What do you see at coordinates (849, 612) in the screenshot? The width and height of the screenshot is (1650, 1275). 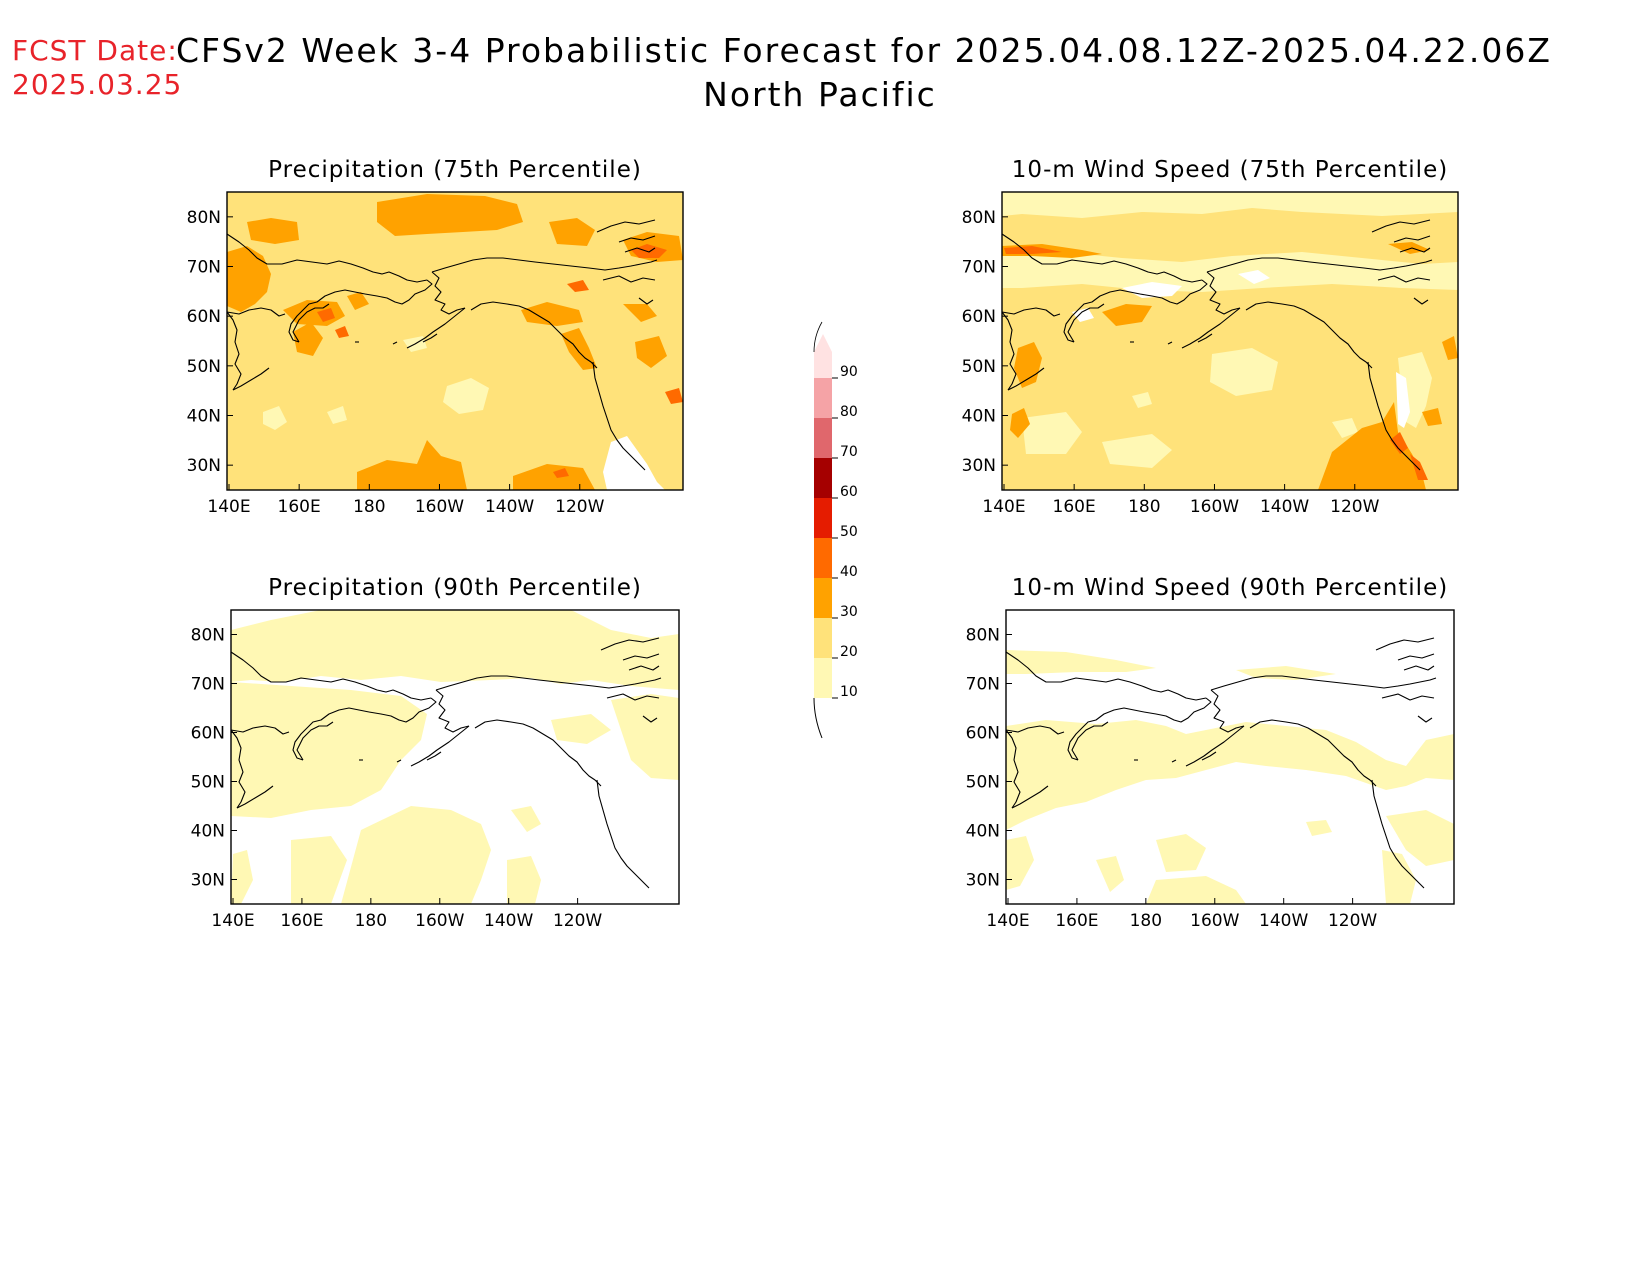 I see `colorbar-tick-label: 30` at bounding box center [849, 612].